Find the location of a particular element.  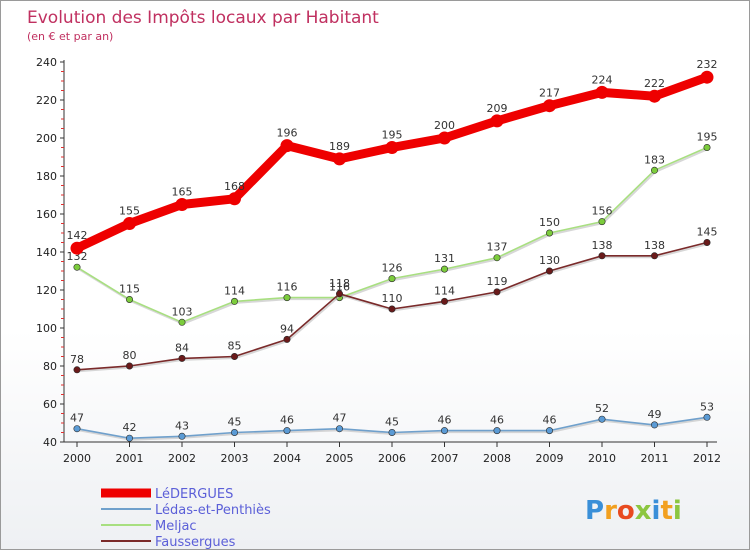

data-label: 222 is located at coordinates (654, 83).